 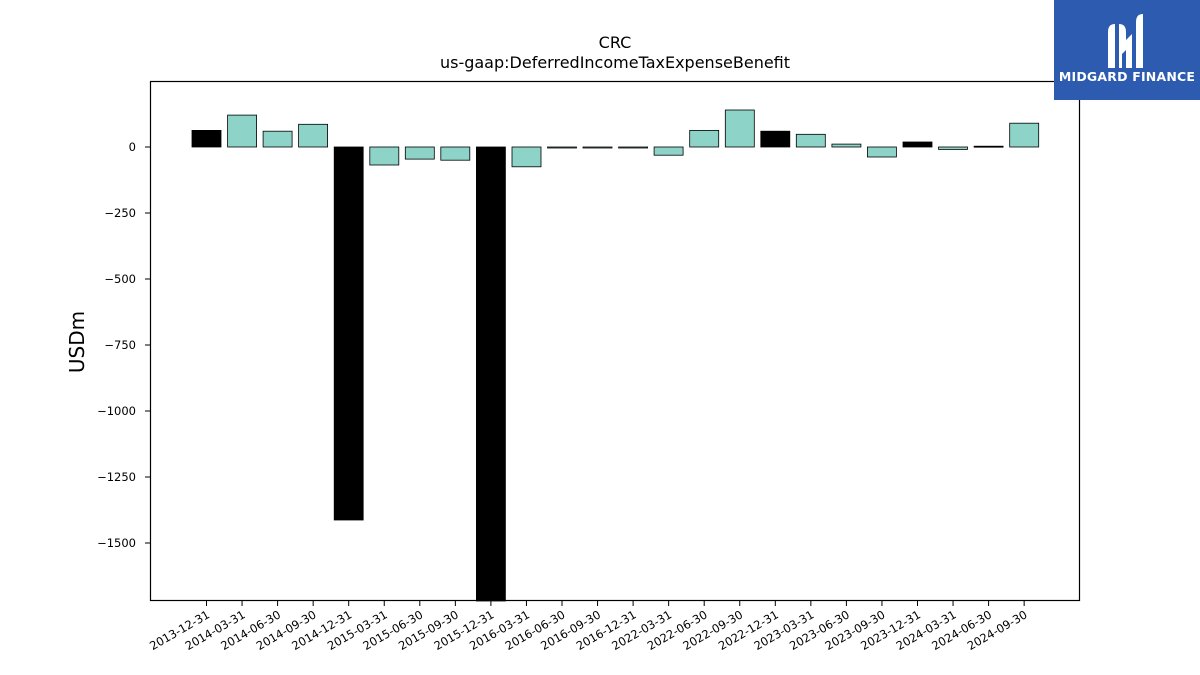 I want to click on chart-subtitle: us-gaap:DeferredIncomeTaxExpenseBenefit, so click(x=615, y=62).